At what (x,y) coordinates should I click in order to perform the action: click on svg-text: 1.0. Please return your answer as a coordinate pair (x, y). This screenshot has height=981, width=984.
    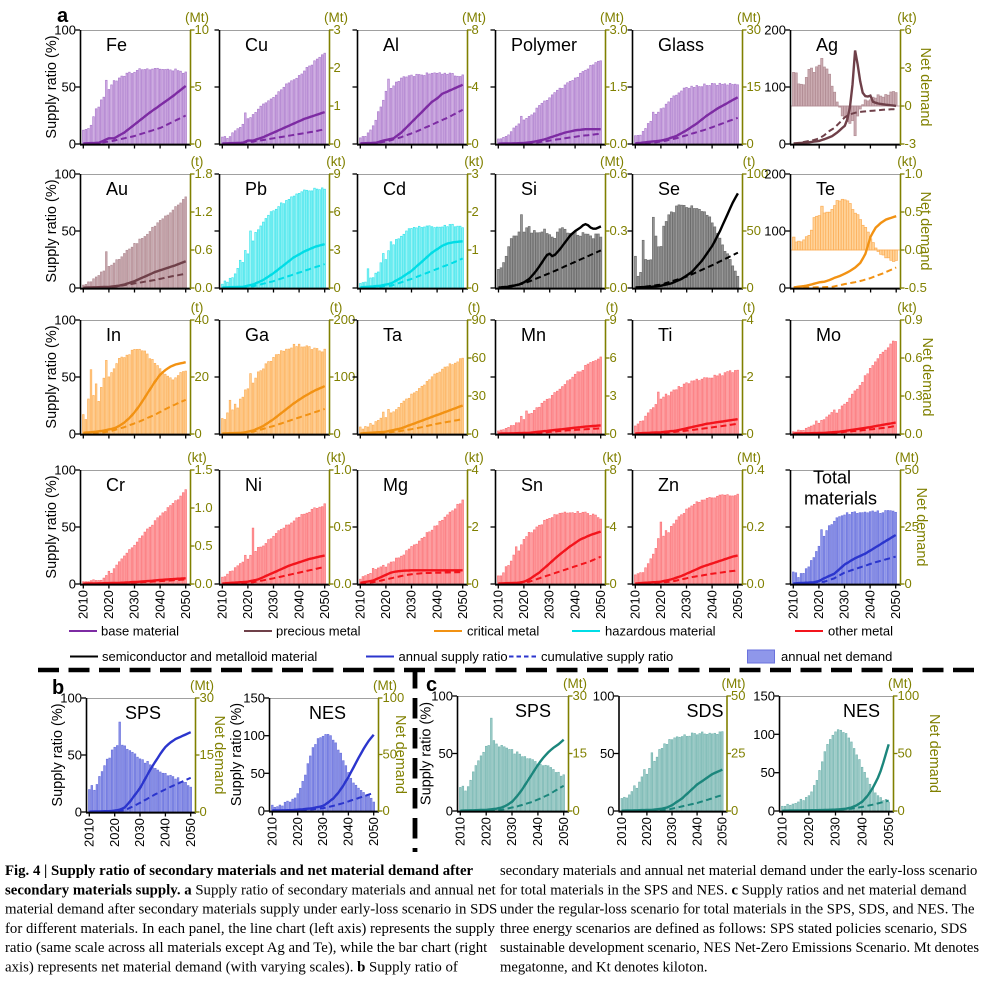
    Looking at the image, I should click on (204, 507).